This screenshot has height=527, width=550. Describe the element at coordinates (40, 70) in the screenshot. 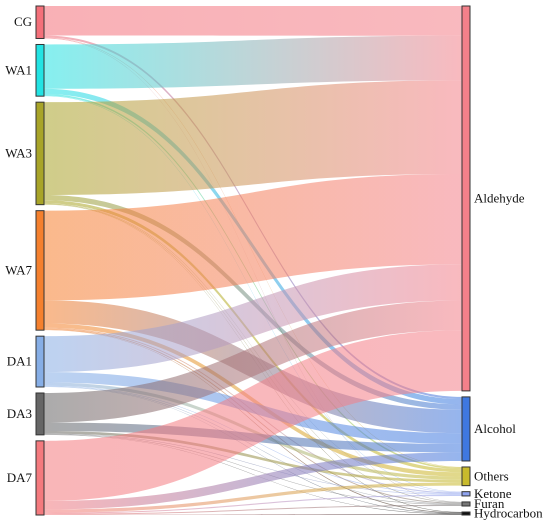

I see `node-wa1` at that location.